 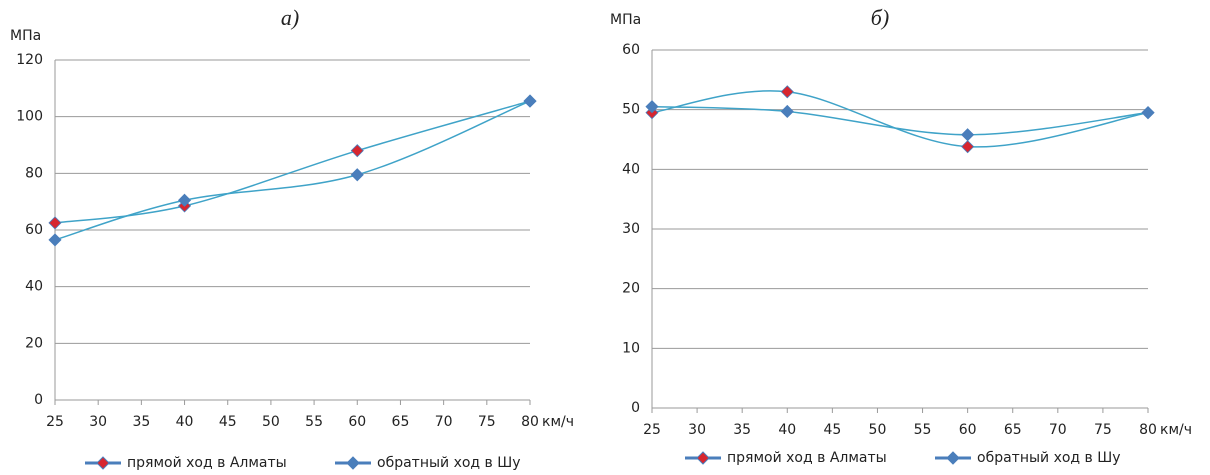 I want to click on y-tick-label: 10, so click(x=631, y=348).